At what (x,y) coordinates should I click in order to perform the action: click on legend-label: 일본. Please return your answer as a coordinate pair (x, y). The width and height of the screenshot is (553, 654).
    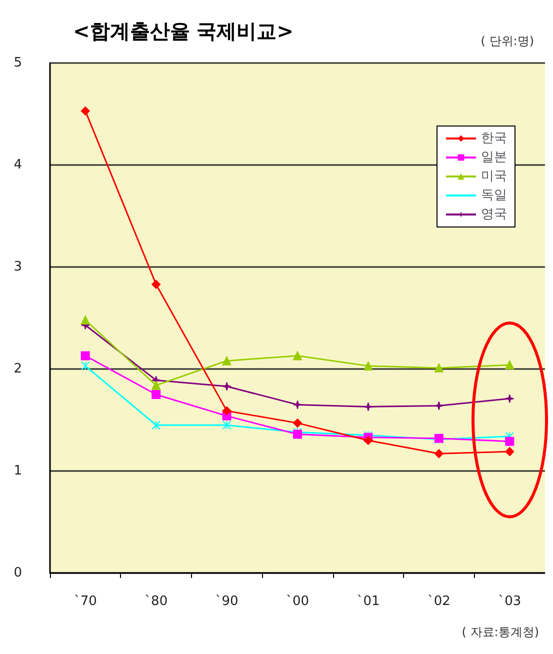
    Looking at the image, I should click on (494, 157).